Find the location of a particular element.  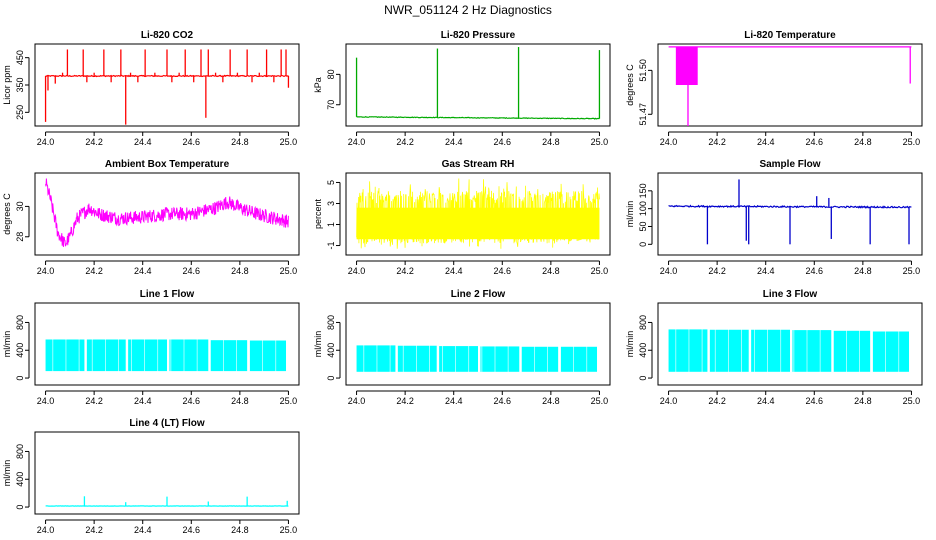

y-tick-label: 51.47 is located at coordinates (643, 114).